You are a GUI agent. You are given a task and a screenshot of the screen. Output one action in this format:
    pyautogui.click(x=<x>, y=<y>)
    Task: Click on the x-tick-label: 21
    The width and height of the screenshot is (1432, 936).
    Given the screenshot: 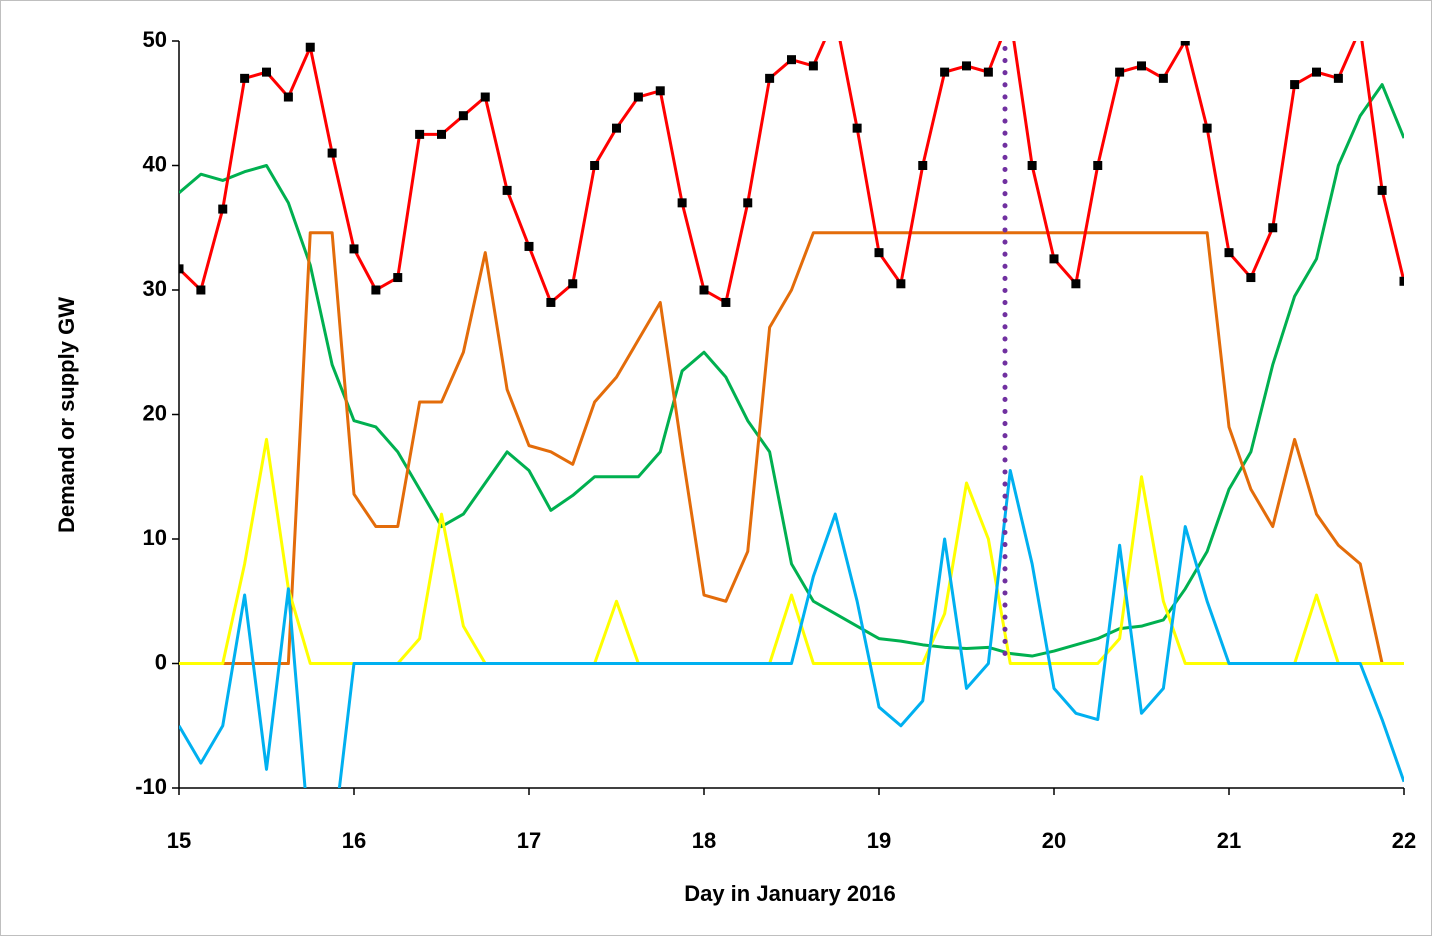 What is the action you would take?
    pyautogui.click(x=1229, y=840)
    